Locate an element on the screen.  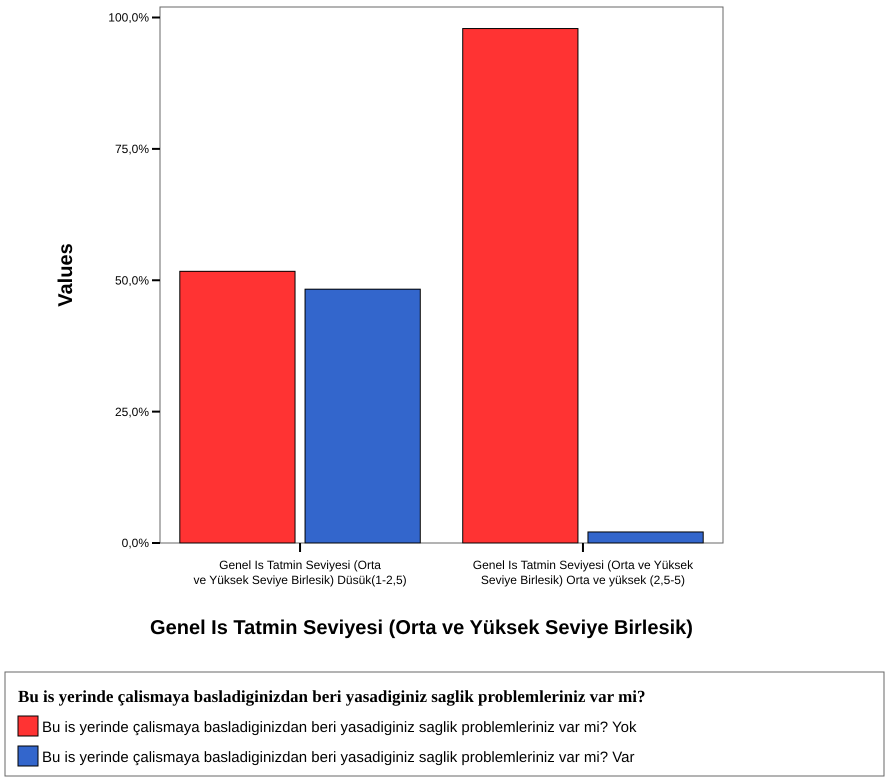
x-axis-title: Genel Is Tatmin Seviyesi (Orta ve Yüksek Seviye Birlesik) is located at coordinates (421, 628).